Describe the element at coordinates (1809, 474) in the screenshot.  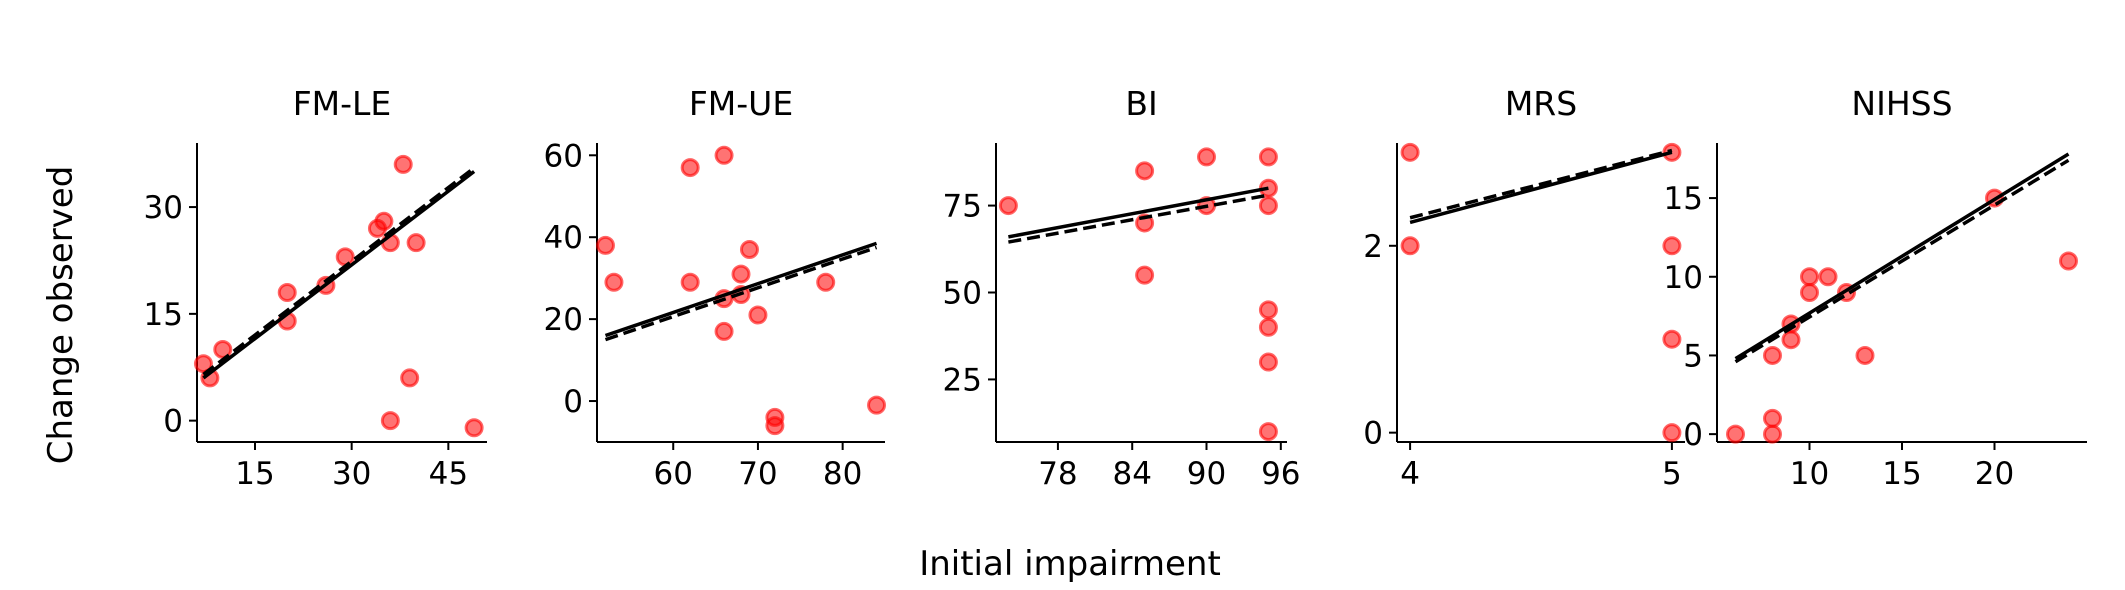
I see `x-tick-label: 10` at that location.